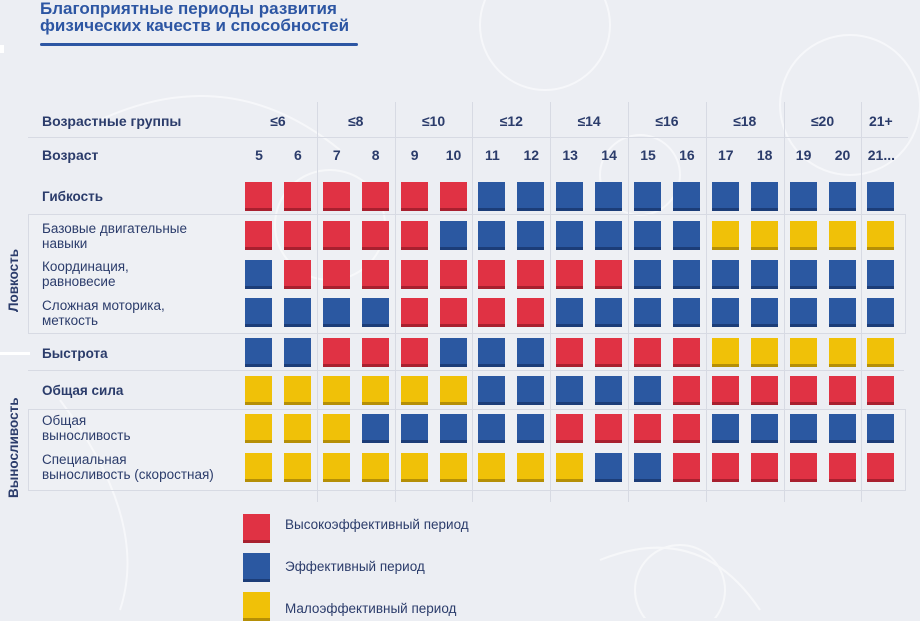 This screenshot has width=920, height=621. Describe the element at coordinates (414, 155) in the screenshot. I see `age-header-cell: 9` at that location.